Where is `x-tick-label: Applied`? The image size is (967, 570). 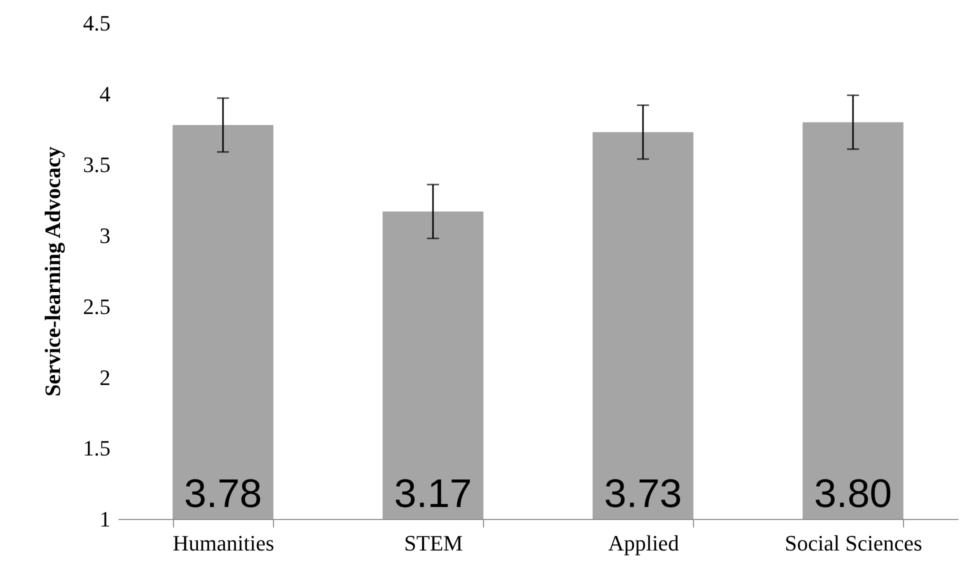
x-tick-label: Applied is located at coordinates (643, 543).